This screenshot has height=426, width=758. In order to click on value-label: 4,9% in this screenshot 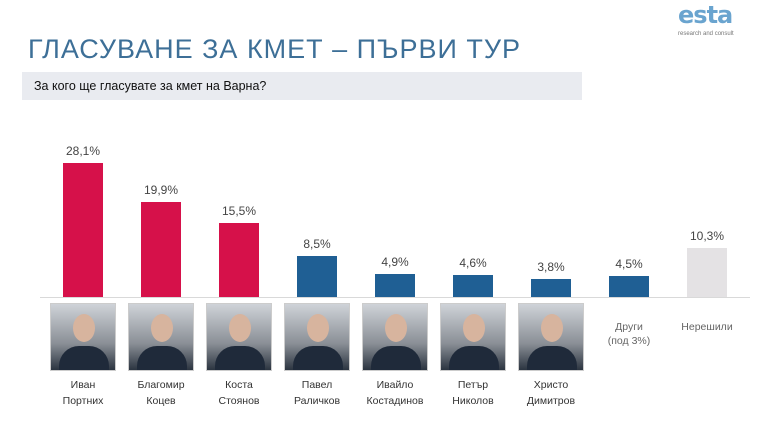, I will do `click(395, 261)`.